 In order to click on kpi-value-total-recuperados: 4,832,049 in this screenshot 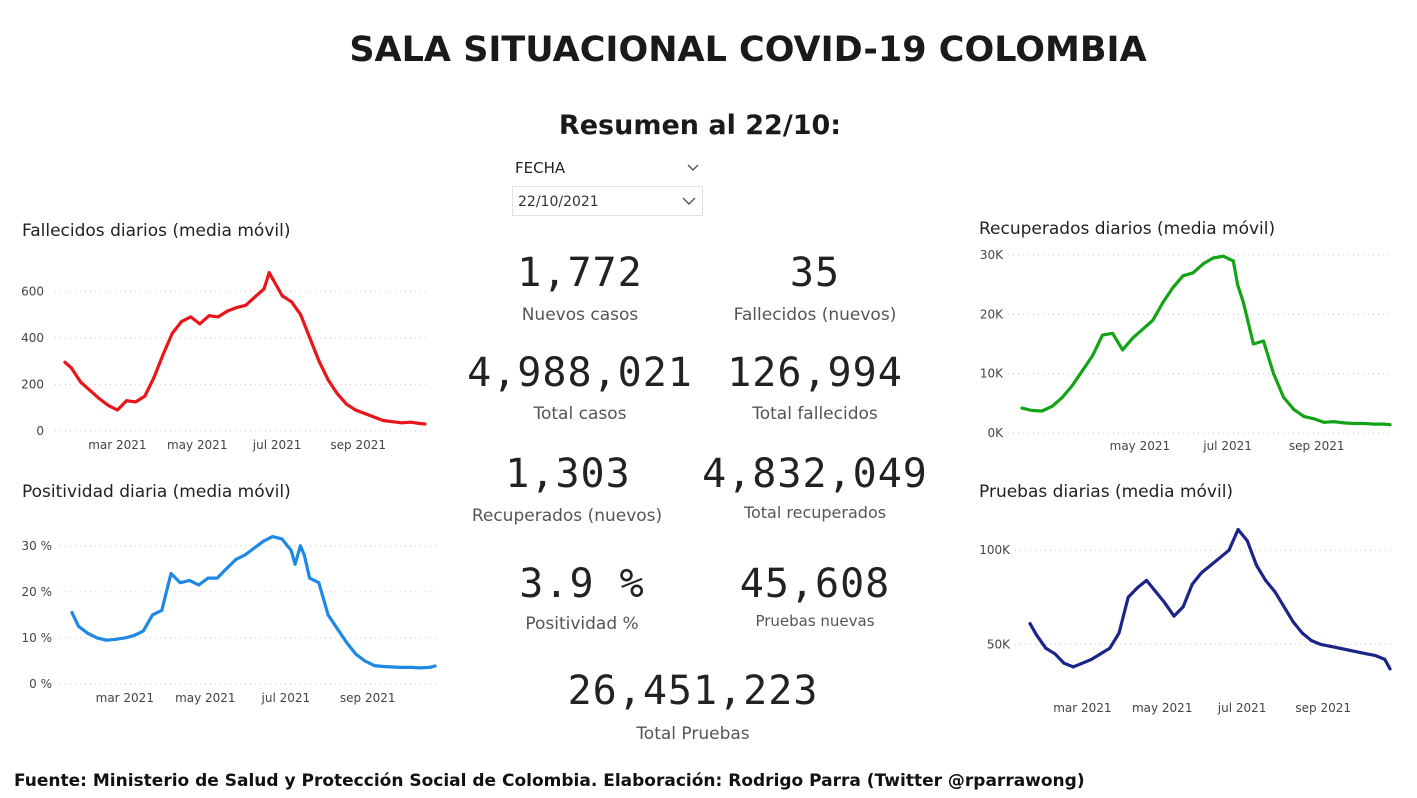, I will do `click(815, 474)`.